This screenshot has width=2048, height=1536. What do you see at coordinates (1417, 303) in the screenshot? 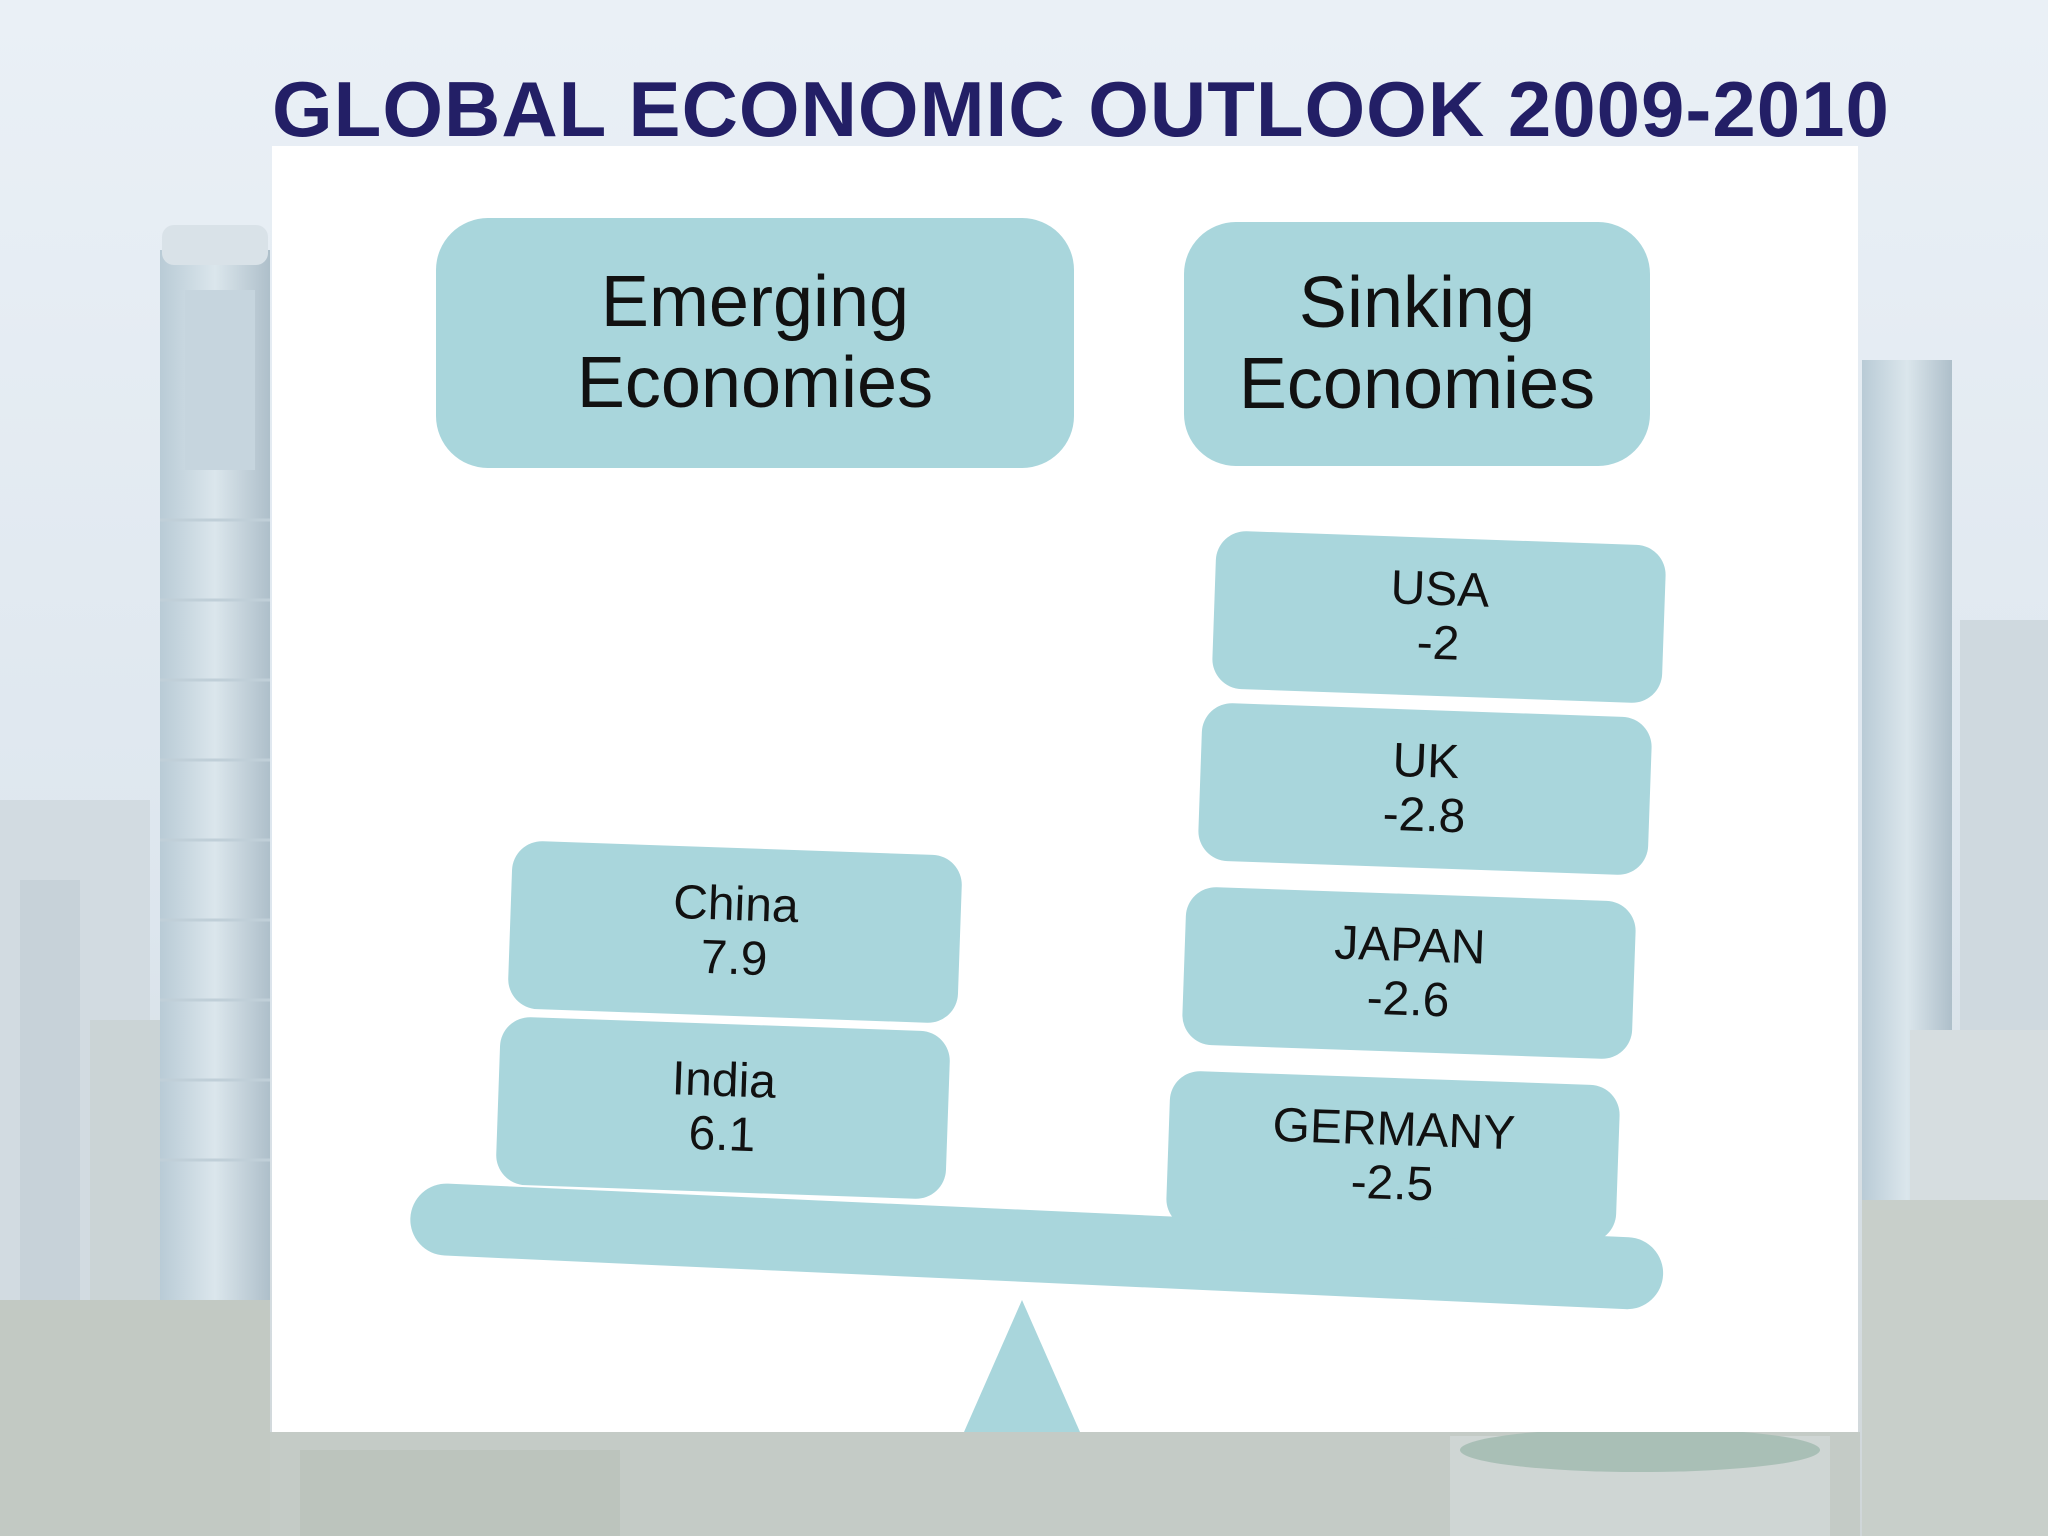
I see `sinking-header-line1: Sinking` at bounding box center [1417, 303].